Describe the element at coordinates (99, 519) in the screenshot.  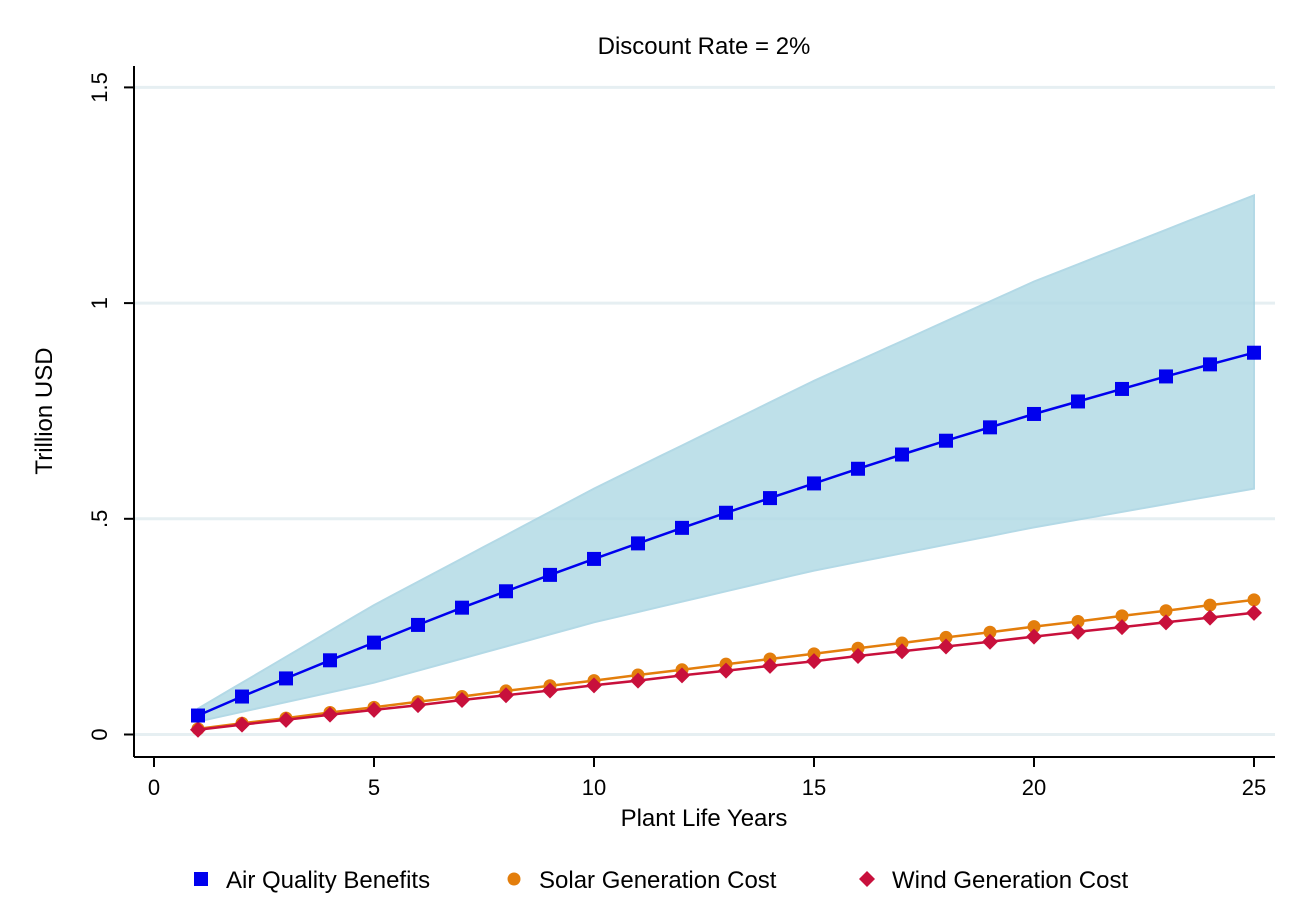
I see `y-tick-label: .5` at that location.